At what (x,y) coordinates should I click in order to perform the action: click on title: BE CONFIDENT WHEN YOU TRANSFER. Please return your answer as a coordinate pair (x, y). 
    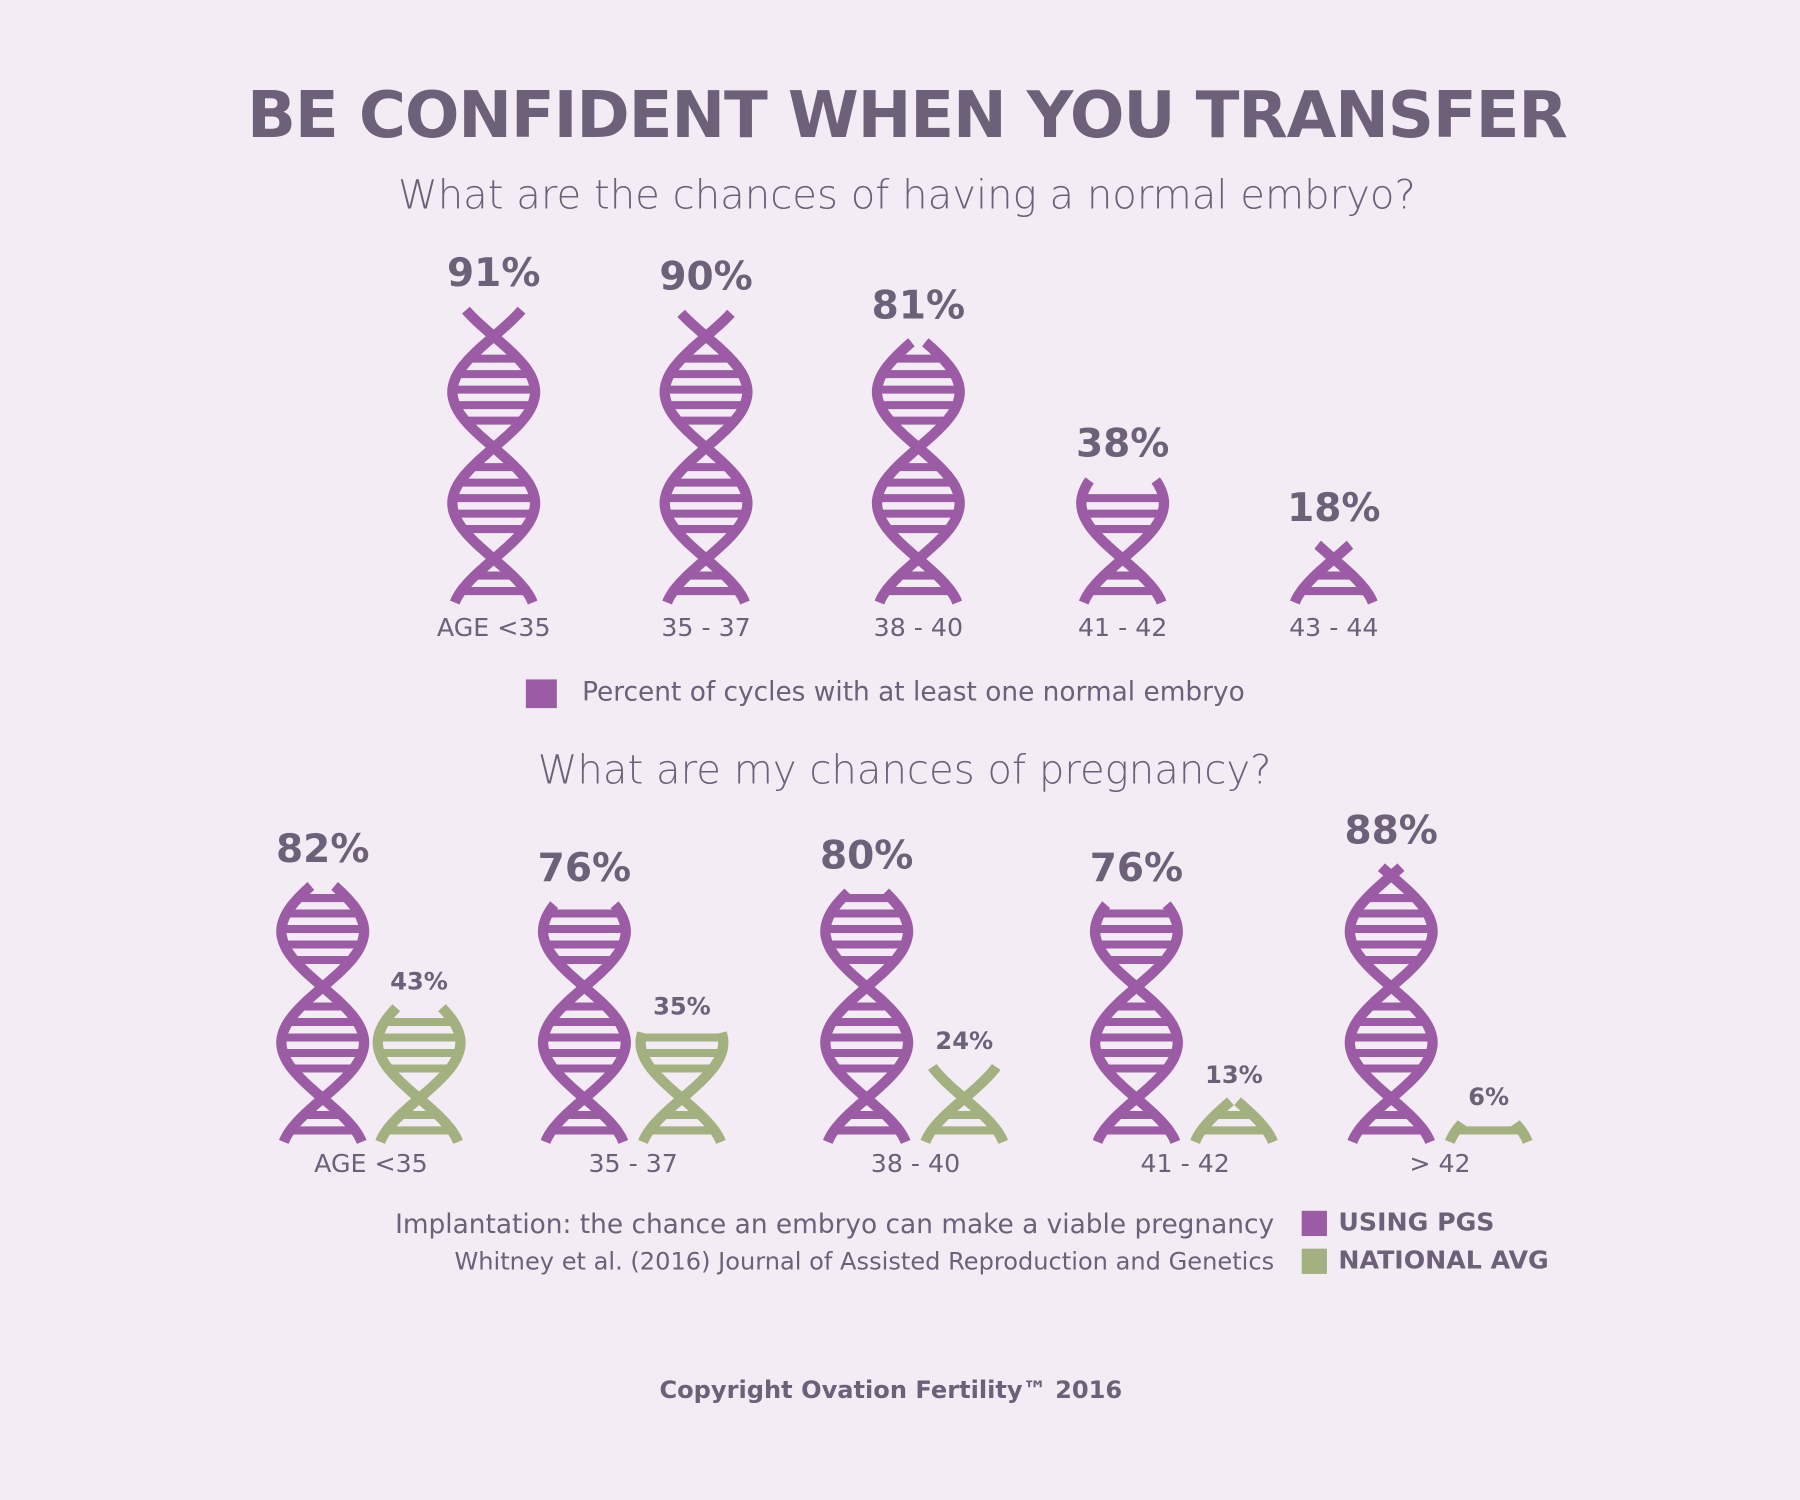
    Looking at the image, I should click on (907, 115).